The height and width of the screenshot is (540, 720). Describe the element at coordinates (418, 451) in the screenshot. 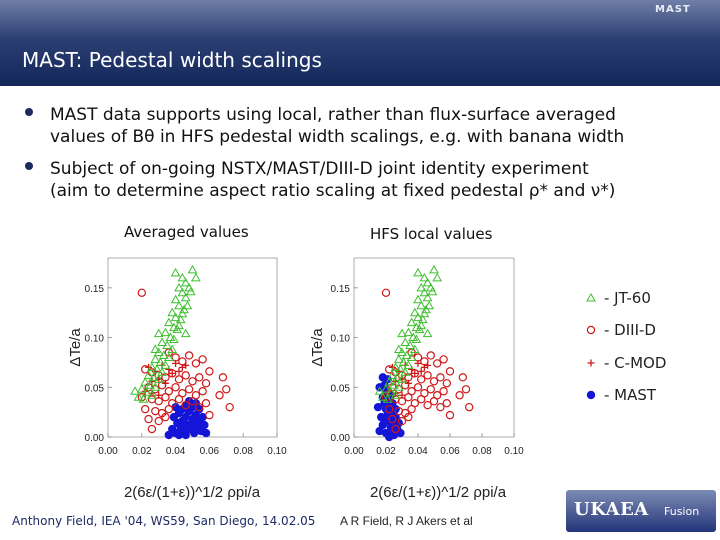

I see `x-tick-label: 0.04` at that location.